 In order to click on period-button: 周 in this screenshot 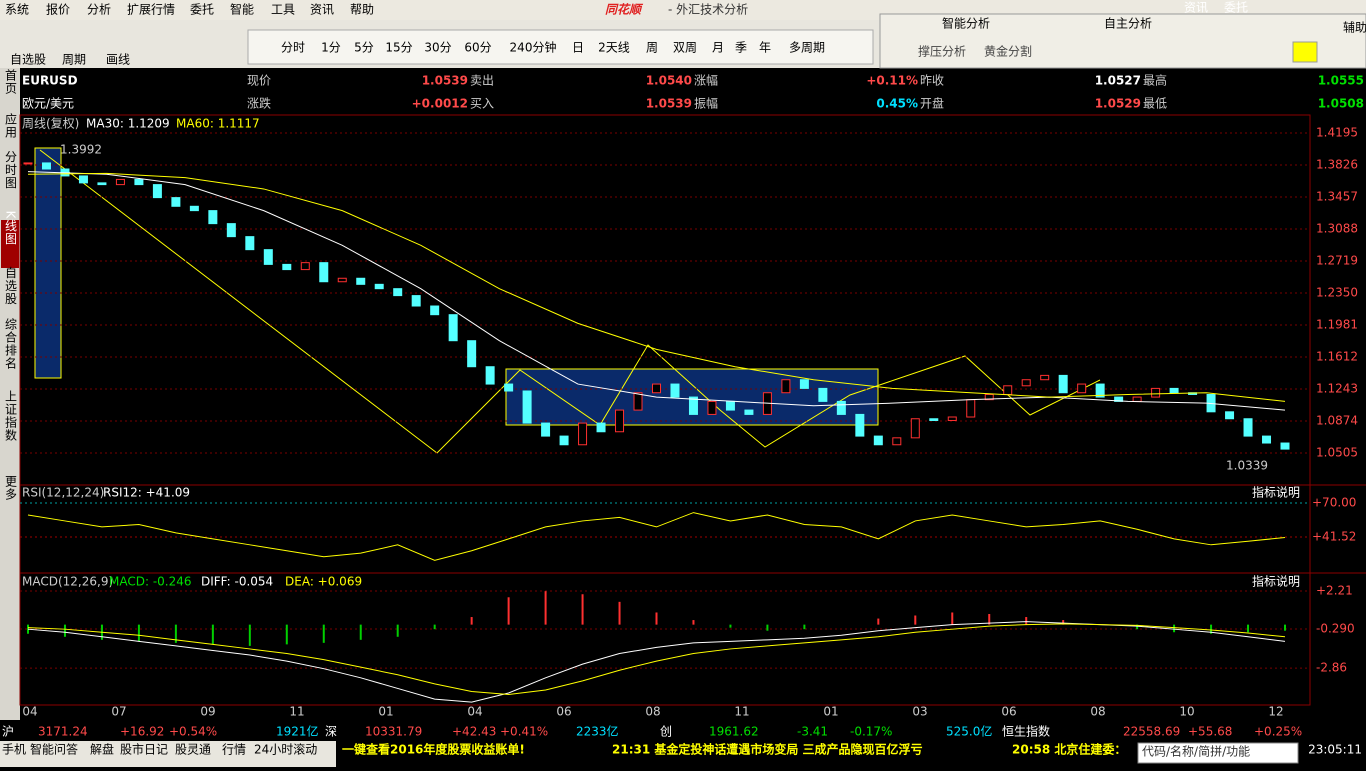, I will do `click(652, 48)`.